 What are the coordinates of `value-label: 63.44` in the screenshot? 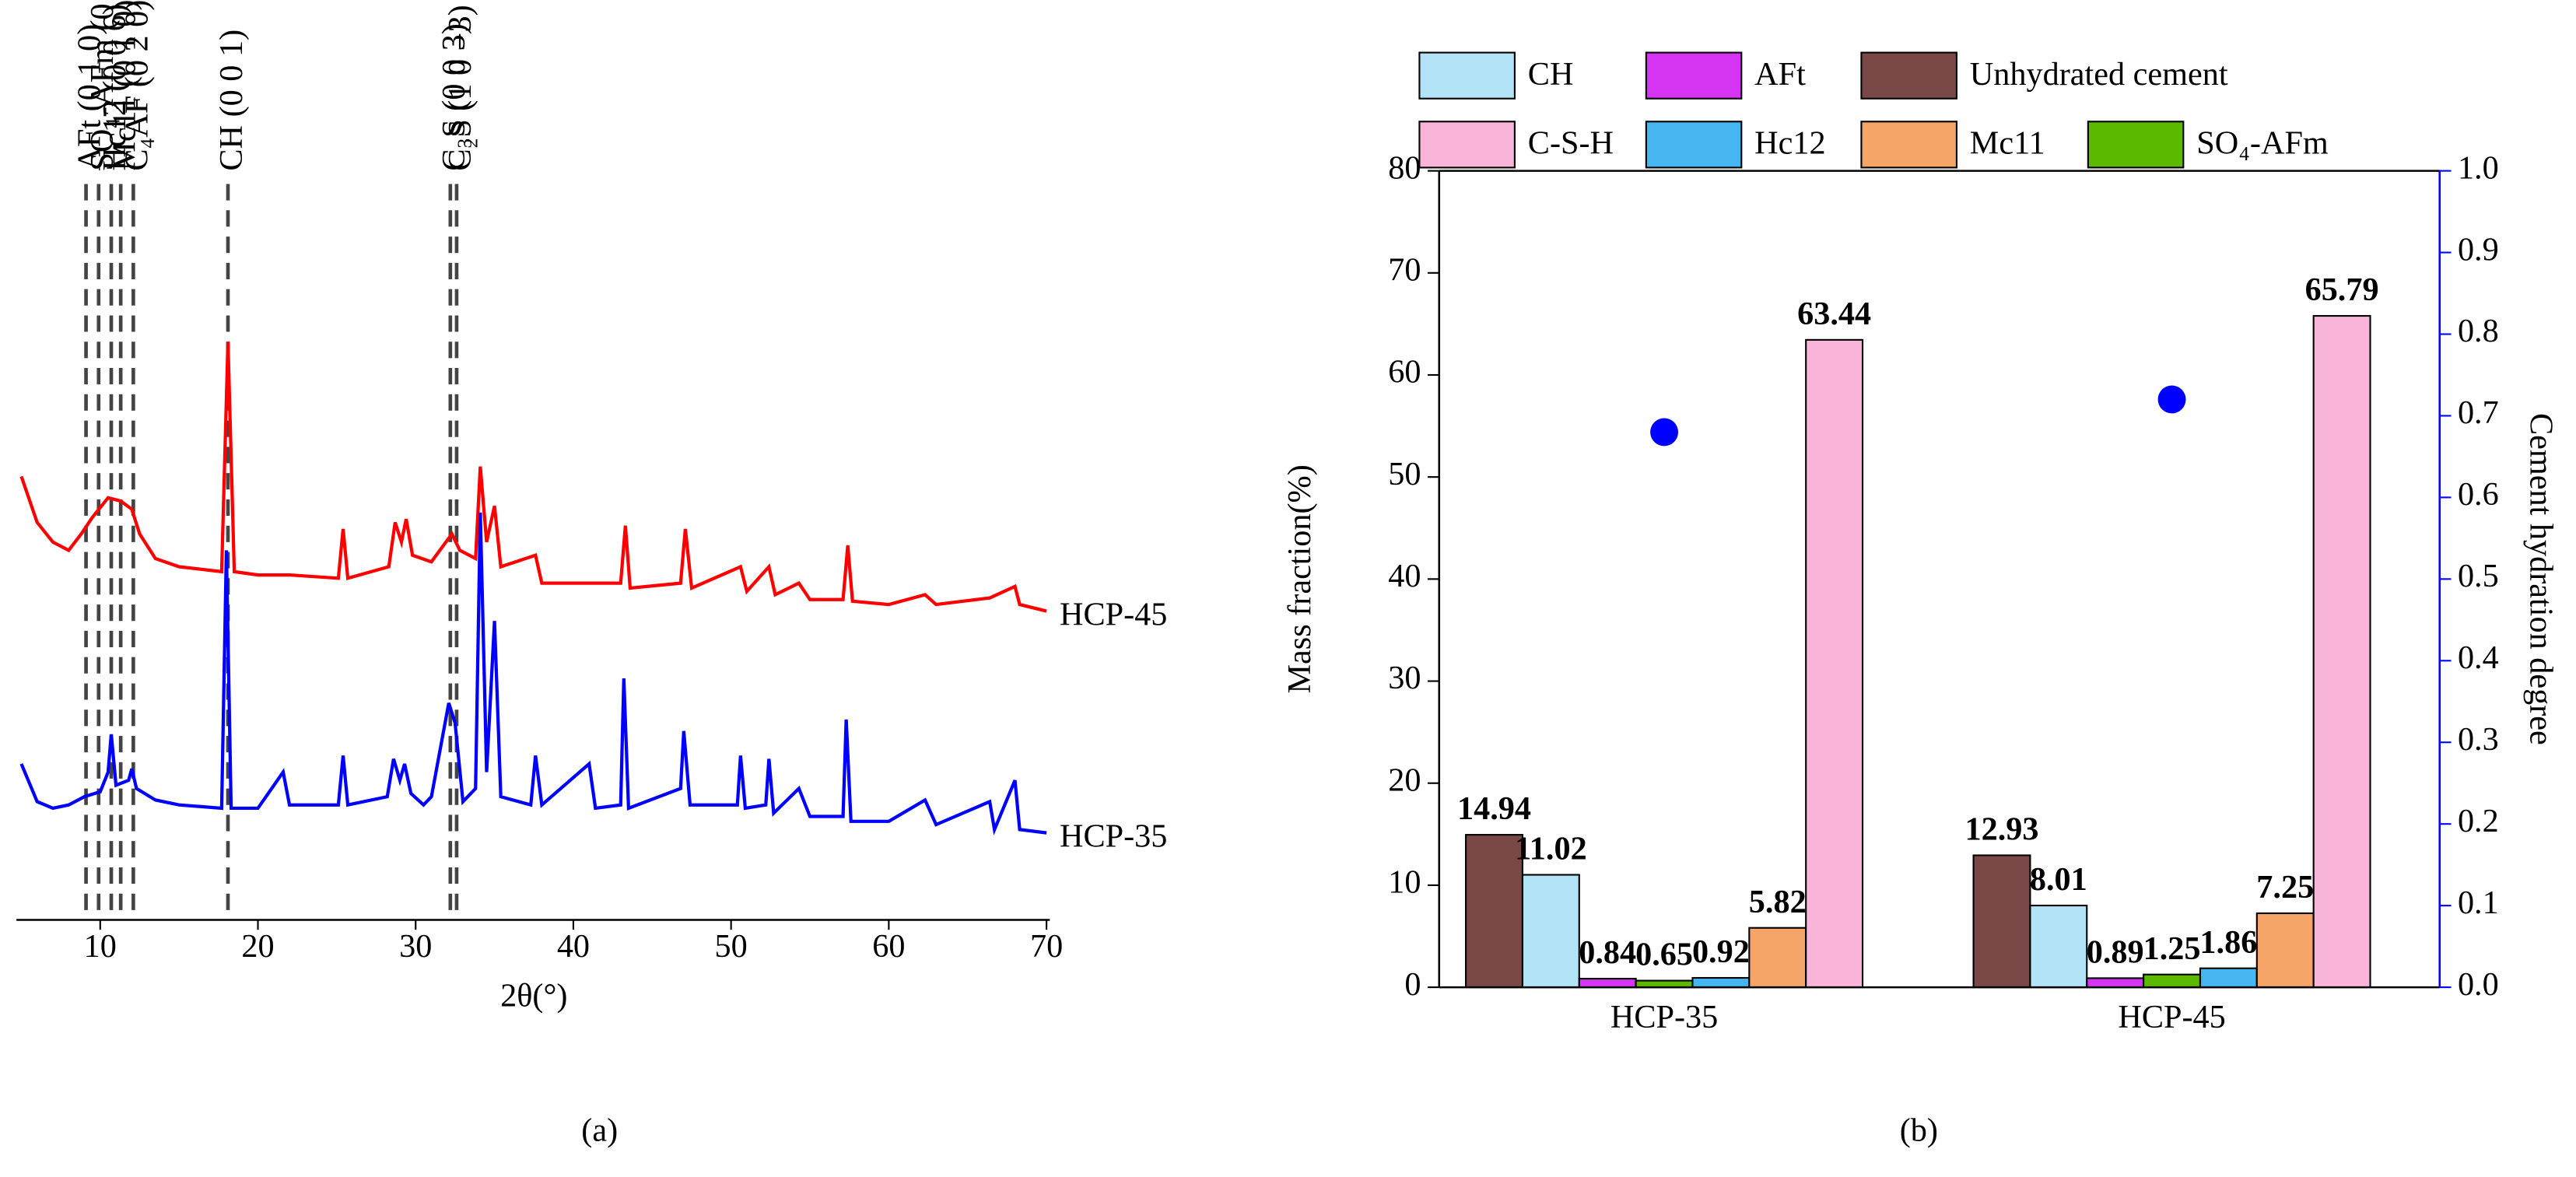 It's located at (1834, 314).